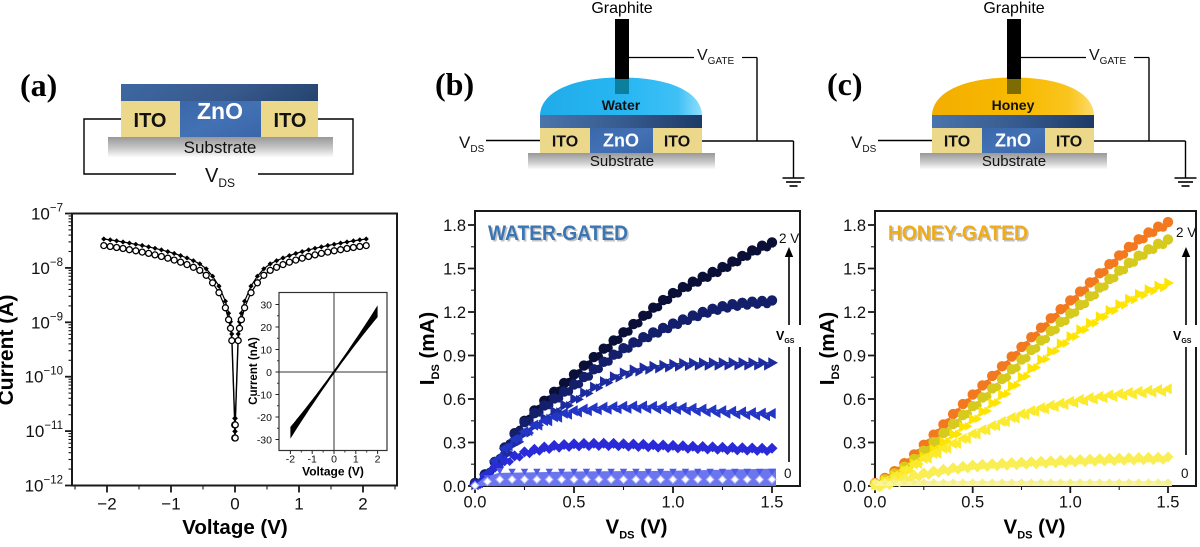 The height and width of the screenshot is (547, 1200). I want to click on svg-text: (b), so click(454, 84).